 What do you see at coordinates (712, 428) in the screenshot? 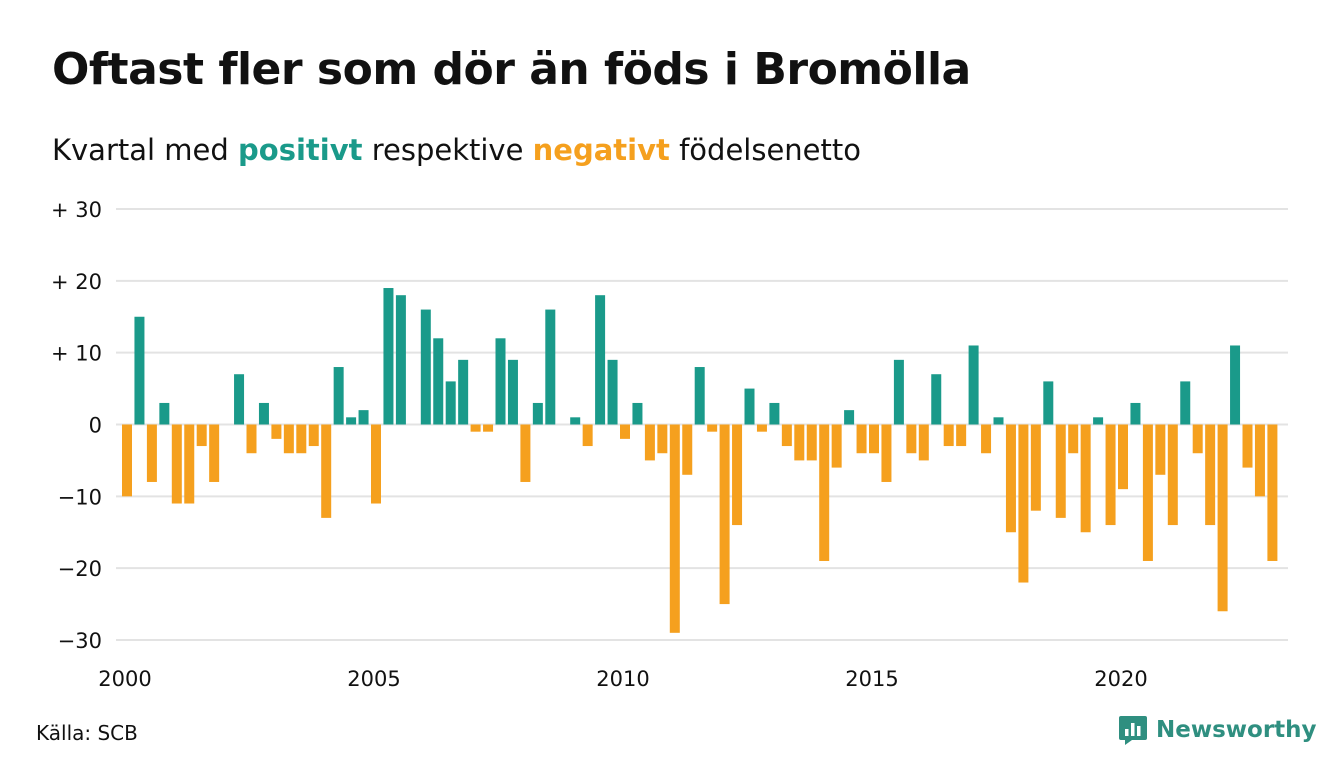
I see `bar-2011-q4` at bounding box center [712, 428].